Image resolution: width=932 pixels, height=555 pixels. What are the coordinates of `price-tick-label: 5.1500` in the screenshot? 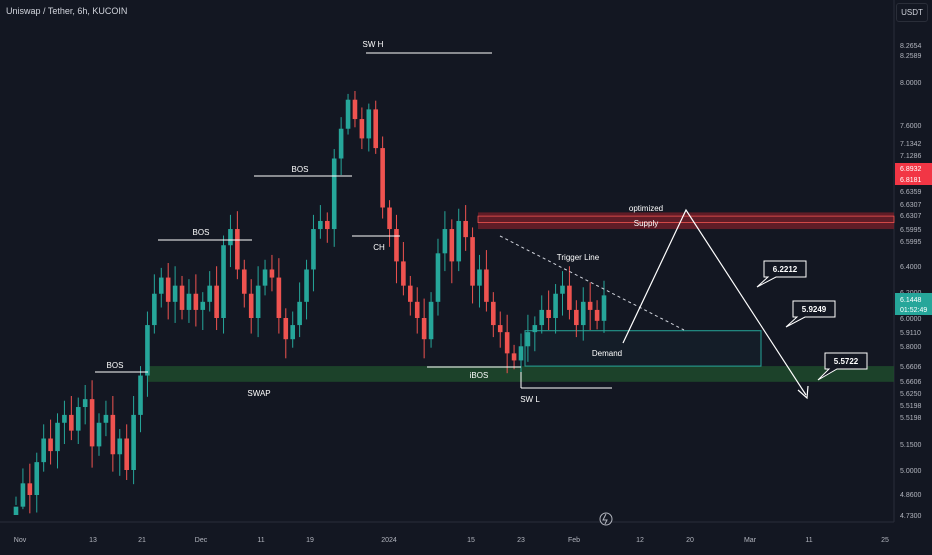 It's located at (911, 445).